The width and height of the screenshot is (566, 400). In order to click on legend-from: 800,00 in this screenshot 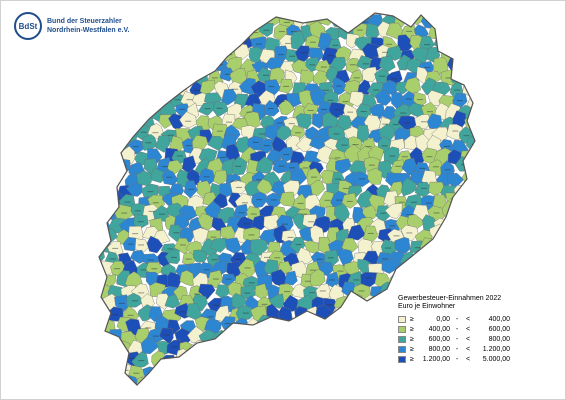, I will do `click(439, 349)`.